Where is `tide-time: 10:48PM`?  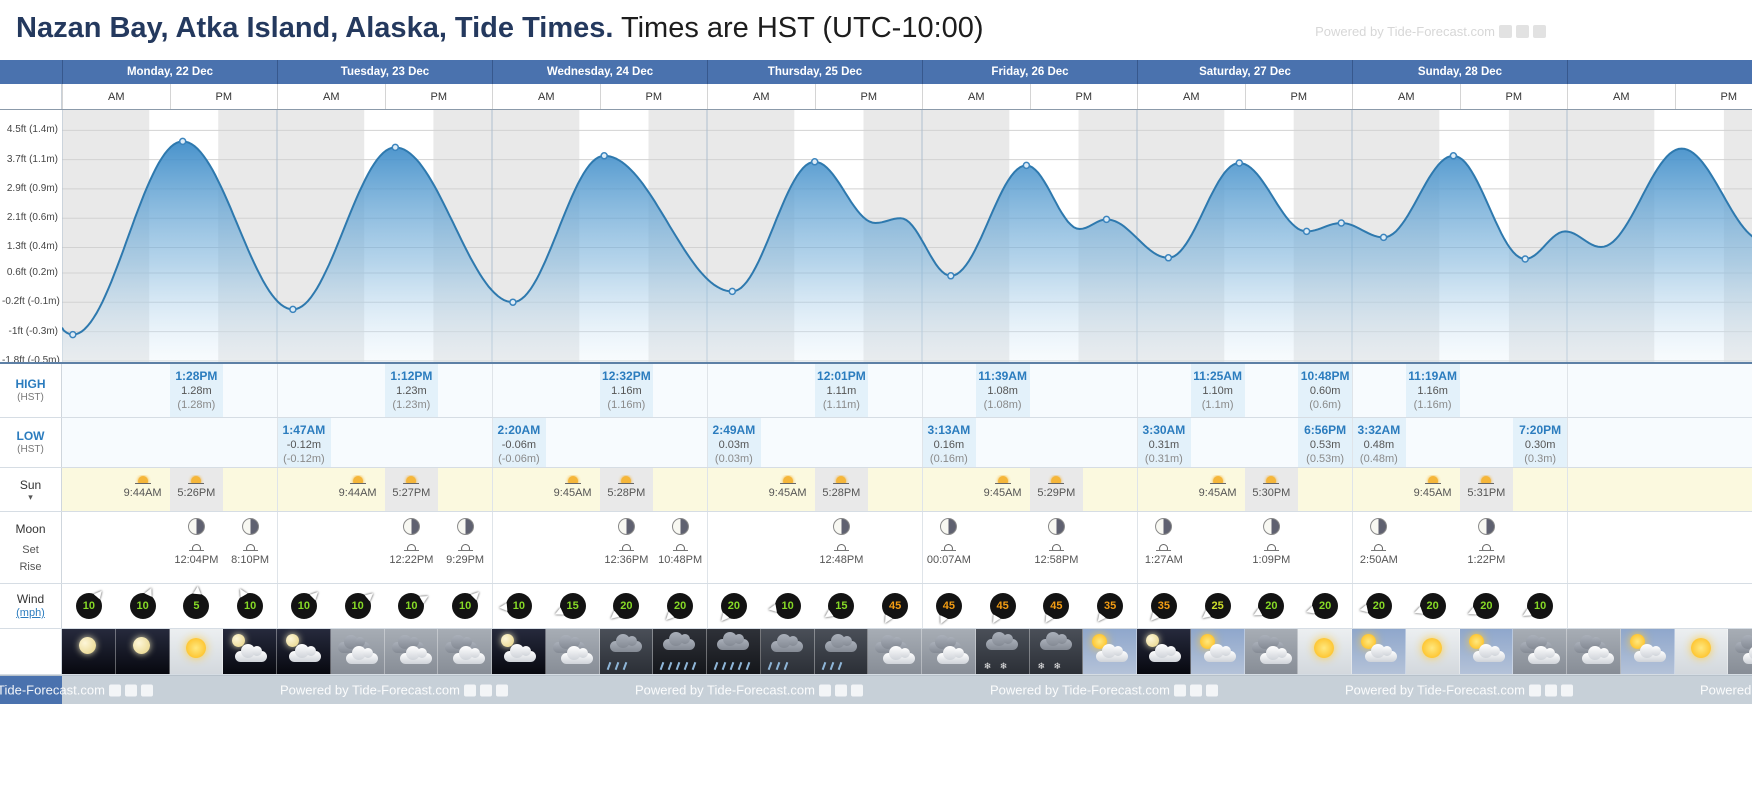 tide-time: 10:48PM is located at coordinates (1325, 376).